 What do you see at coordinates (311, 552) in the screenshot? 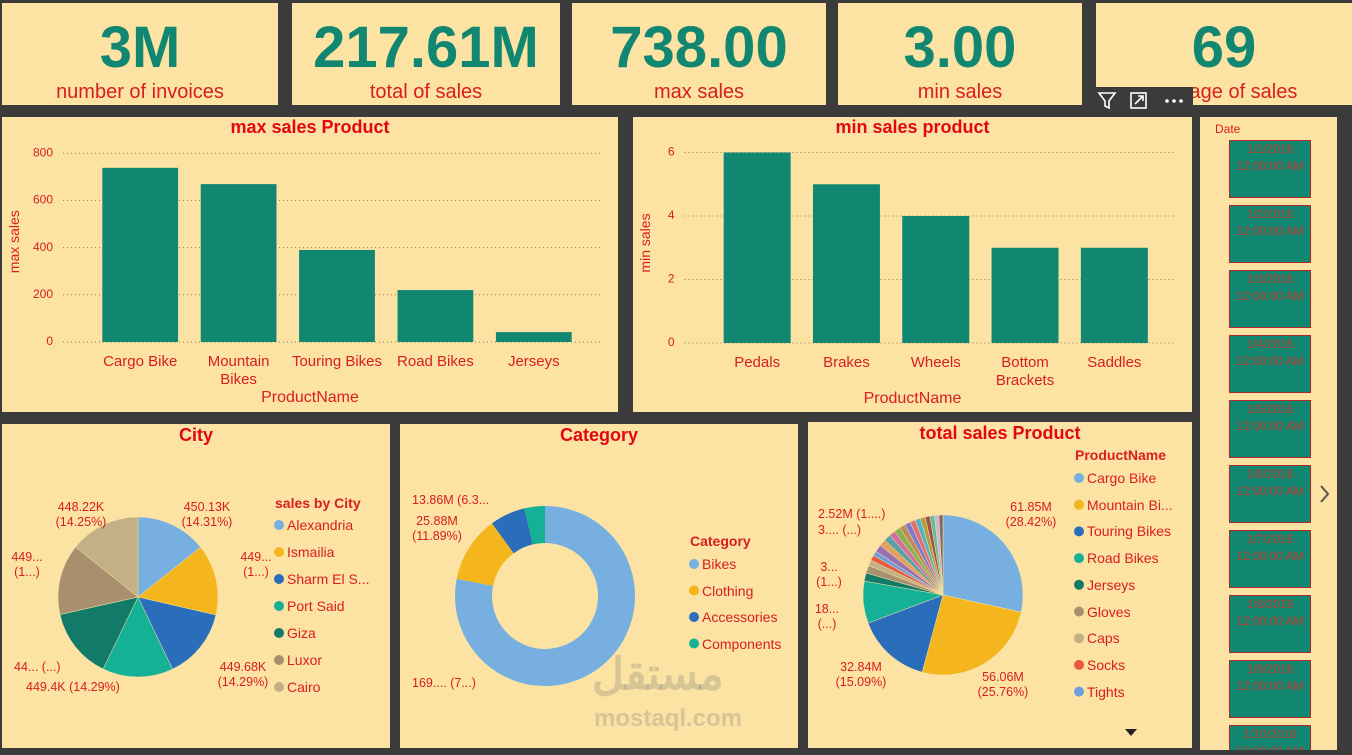
I see `legend-label: Ismailia` at bounding box center [311, 552].